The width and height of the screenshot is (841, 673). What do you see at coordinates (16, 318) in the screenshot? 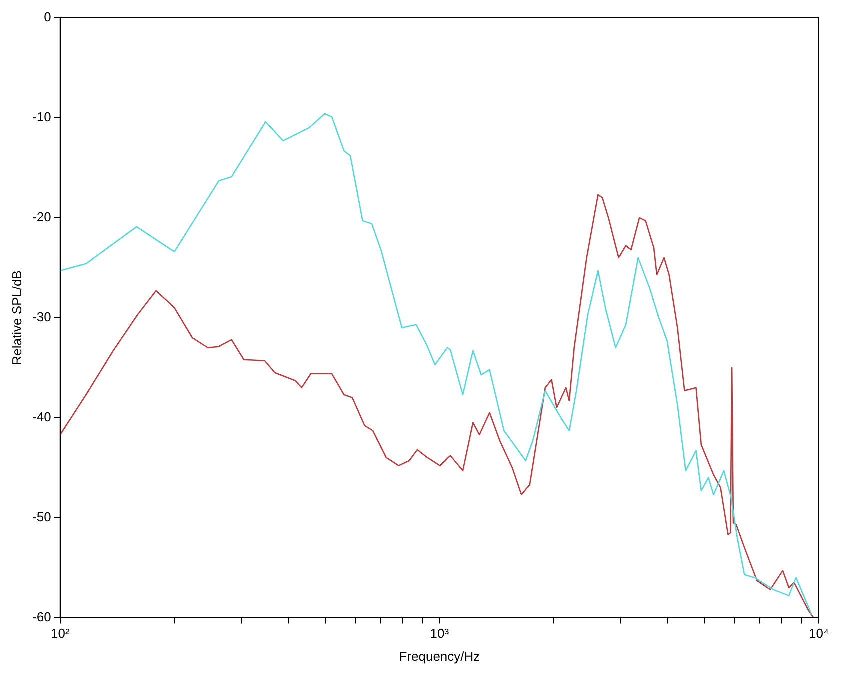
I see `y-axis-title: Relative SPL/dB` at bounding box center [16, 318].